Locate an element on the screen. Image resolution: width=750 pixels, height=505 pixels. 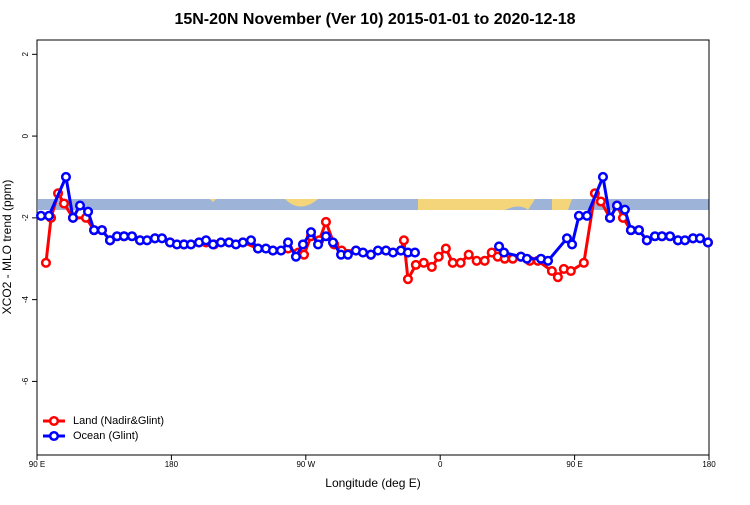
map-ocean is located at coordinates (373, 204).